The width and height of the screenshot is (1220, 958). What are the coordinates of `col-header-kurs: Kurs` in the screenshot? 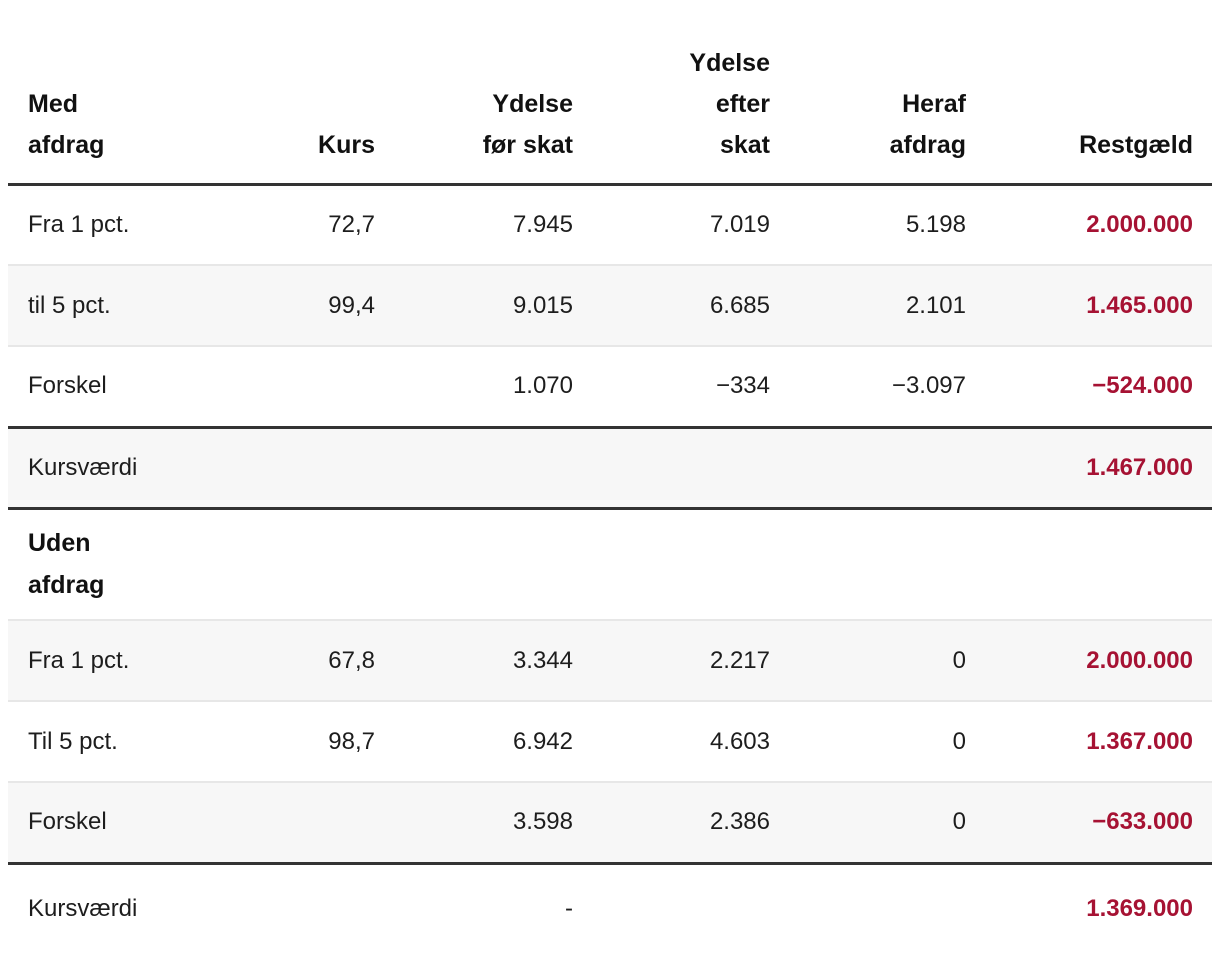 It's located at (291, 93).